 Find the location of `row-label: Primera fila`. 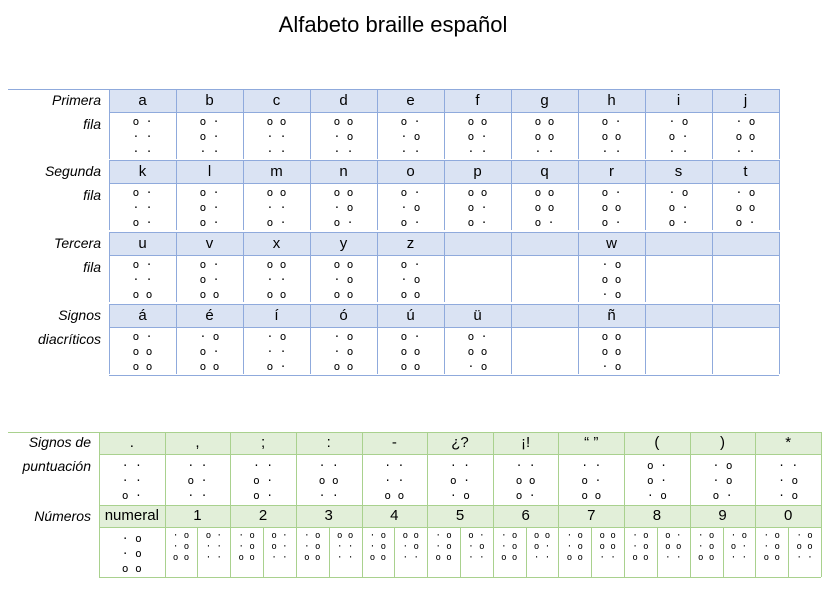

row-label: Primera fila is located at coordinates (50, 112).